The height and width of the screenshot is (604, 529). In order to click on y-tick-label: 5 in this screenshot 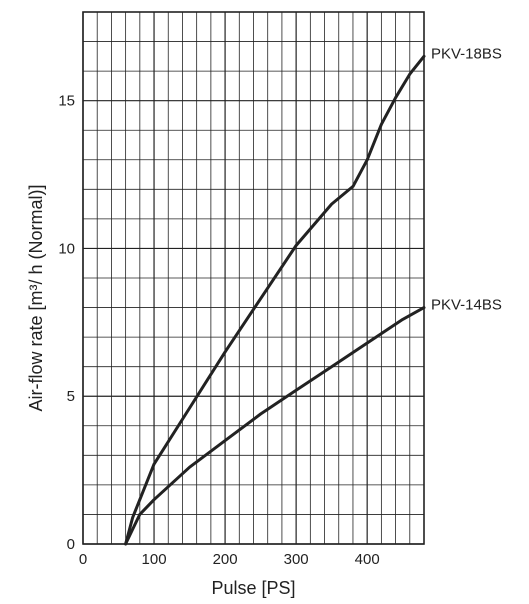, I will do `click(71, 396)`.